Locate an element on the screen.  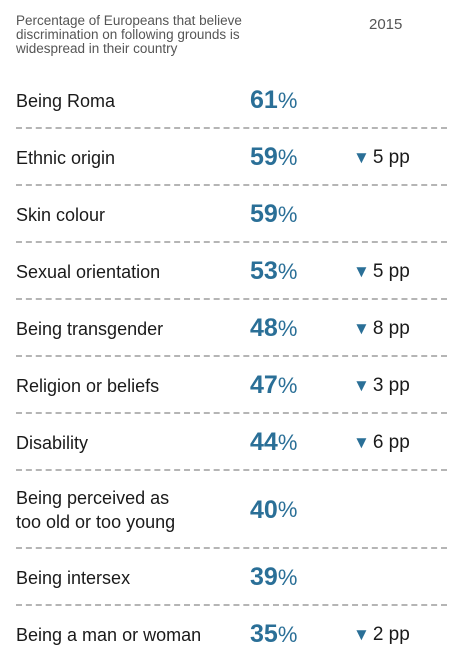
table-row: Being a man or woman 35% ▼ 2 pp is located at coordinates (231, 634).